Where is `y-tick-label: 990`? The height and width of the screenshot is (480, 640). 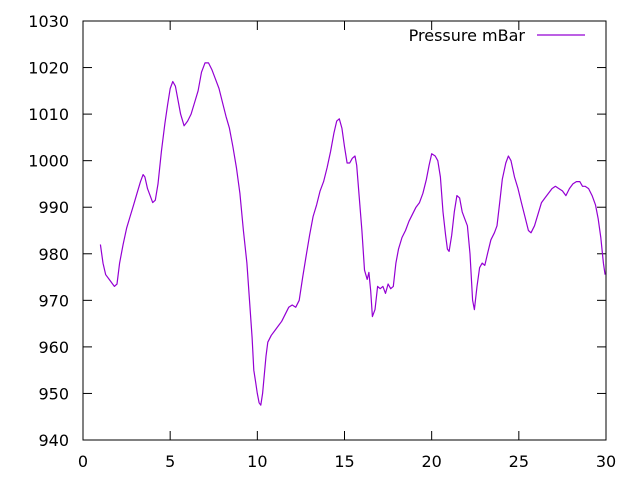 y-tick-label: 990 is located at coordinates (53, 207).